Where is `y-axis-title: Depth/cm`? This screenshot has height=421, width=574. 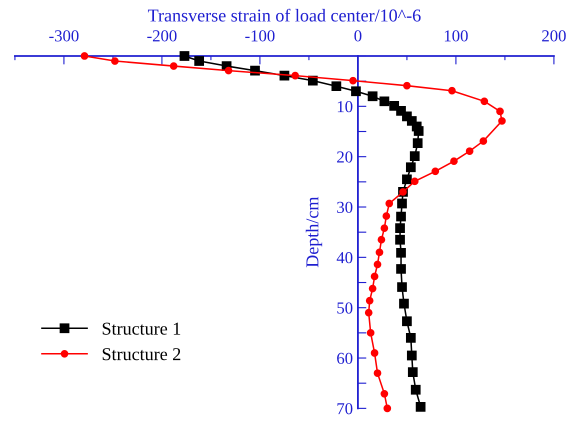
y-axis-title: Depth/cm is located at coordinates (314, 232).